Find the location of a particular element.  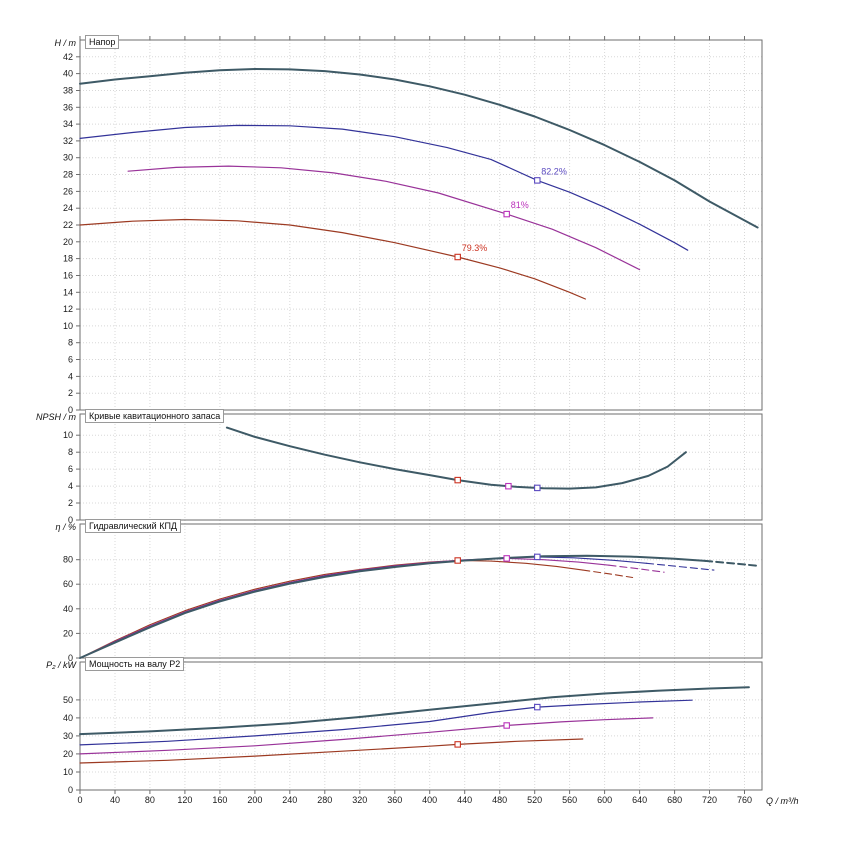

panel-title-npsh: Кривые кавитационного запаса is located at coordinates (155, 416).